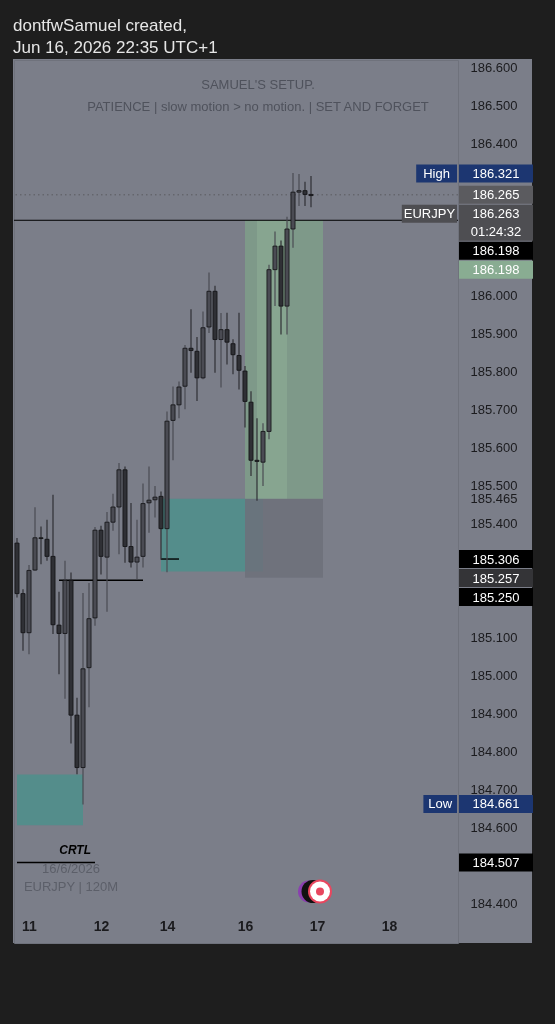 The image size is (555, 1024). What do you see at coordinates (494, 751) in the screenshot?
I see `y-tick-label: 184.800` at bounding box center [494, 751].